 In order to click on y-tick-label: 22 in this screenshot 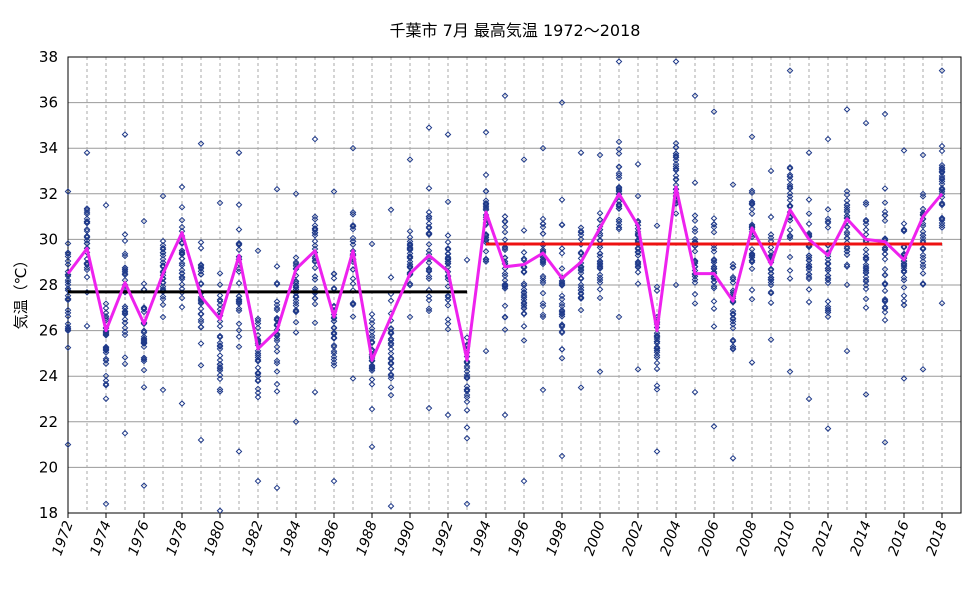, I will do `click(48, 422)`.